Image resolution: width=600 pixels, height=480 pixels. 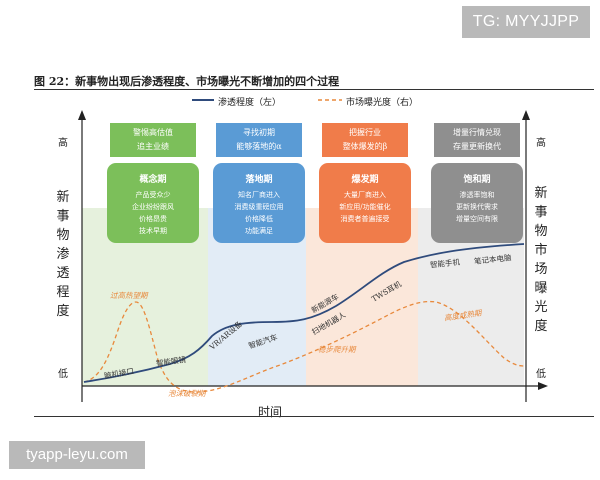 What do you see at coordinates (153, 203) in the screenshot?
I see `phase-card-concept: 概念期 产品受众少 企业纷纷跟风 价格昂贵 技术早期` at bounding box center [153, 203].